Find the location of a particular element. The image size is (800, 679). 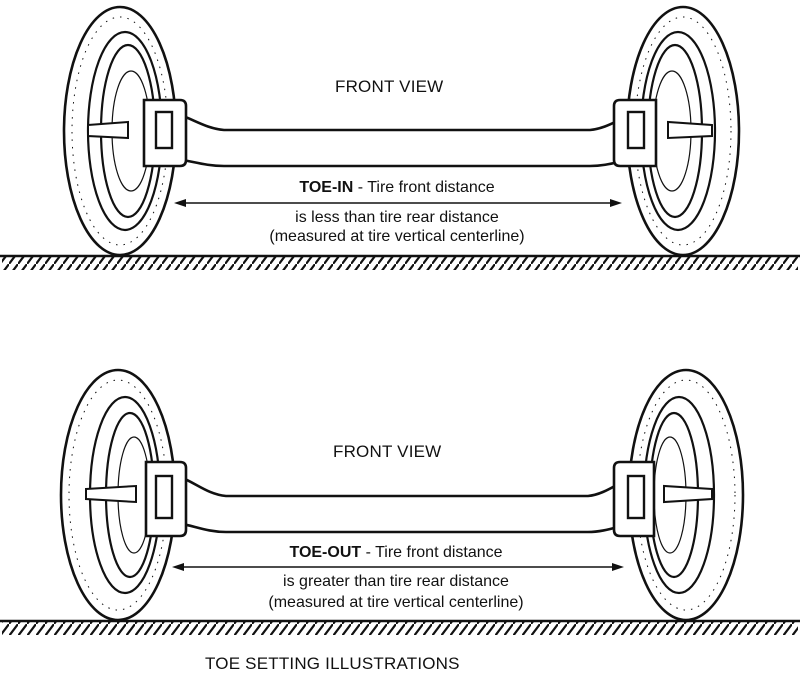

toe-in-caption-line1: TOE-IN - Tire front distance is located at coordinates (396, 188).